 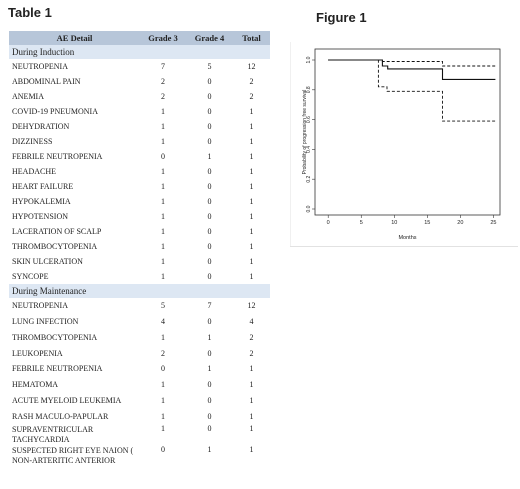 I want to click on table-row: COVID-19 PNEUMONIA 1 0 1, so click(x=139, y=111).